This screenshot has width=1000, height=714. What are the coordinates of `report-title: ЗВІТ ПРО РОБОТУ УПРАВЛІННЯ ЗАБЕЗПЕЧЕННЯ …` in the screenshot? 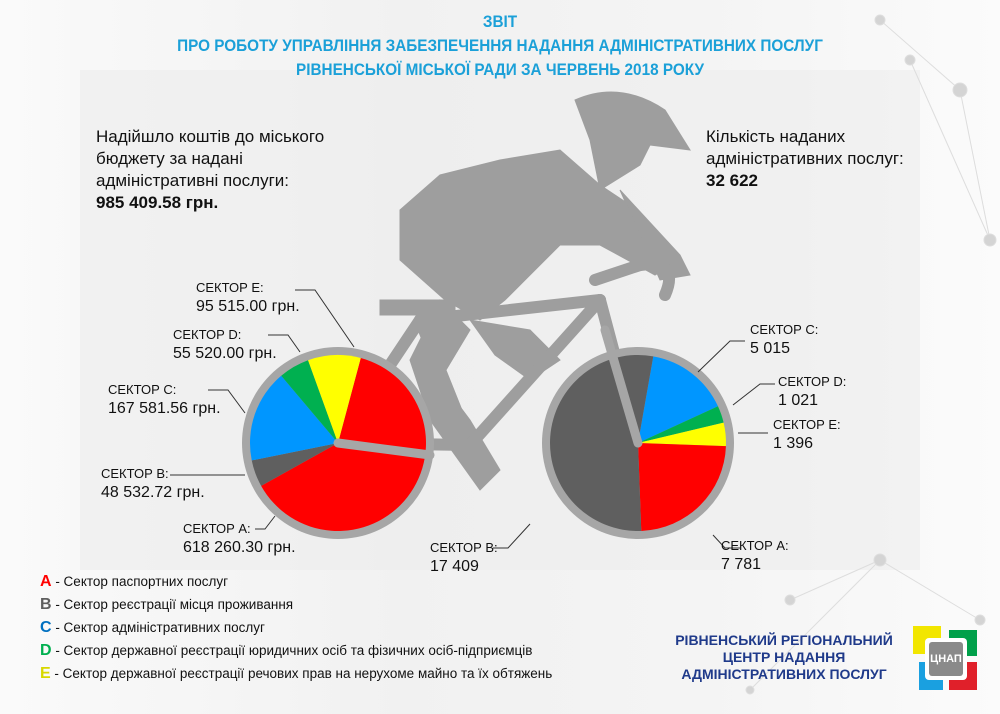 It's located at (500, 46).